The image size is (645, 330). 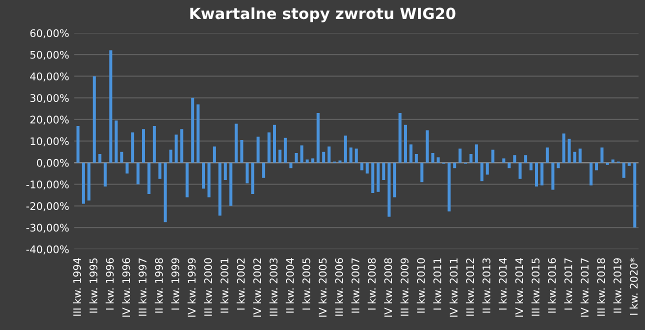 What do you see at coordinates (404, 287) in the screenshot?
I see `x-tick-label: III kw. 2009` at bounding box center [404, 287].